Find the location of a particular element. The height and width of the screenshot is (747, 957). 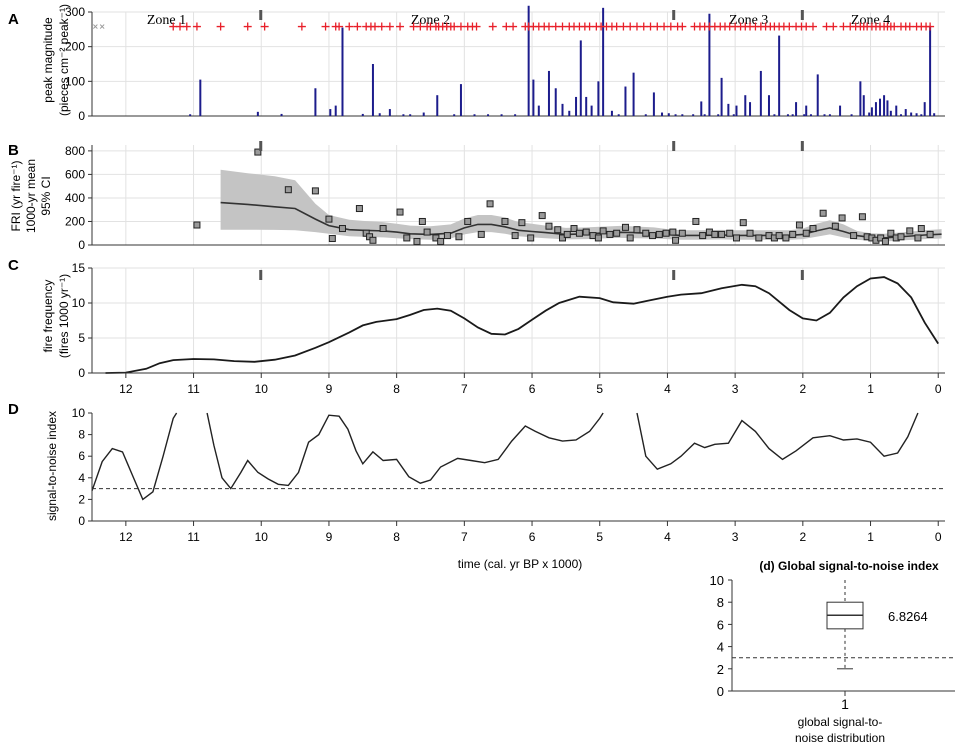

y-tick-label: 400 is located at coordinates (75, 198).